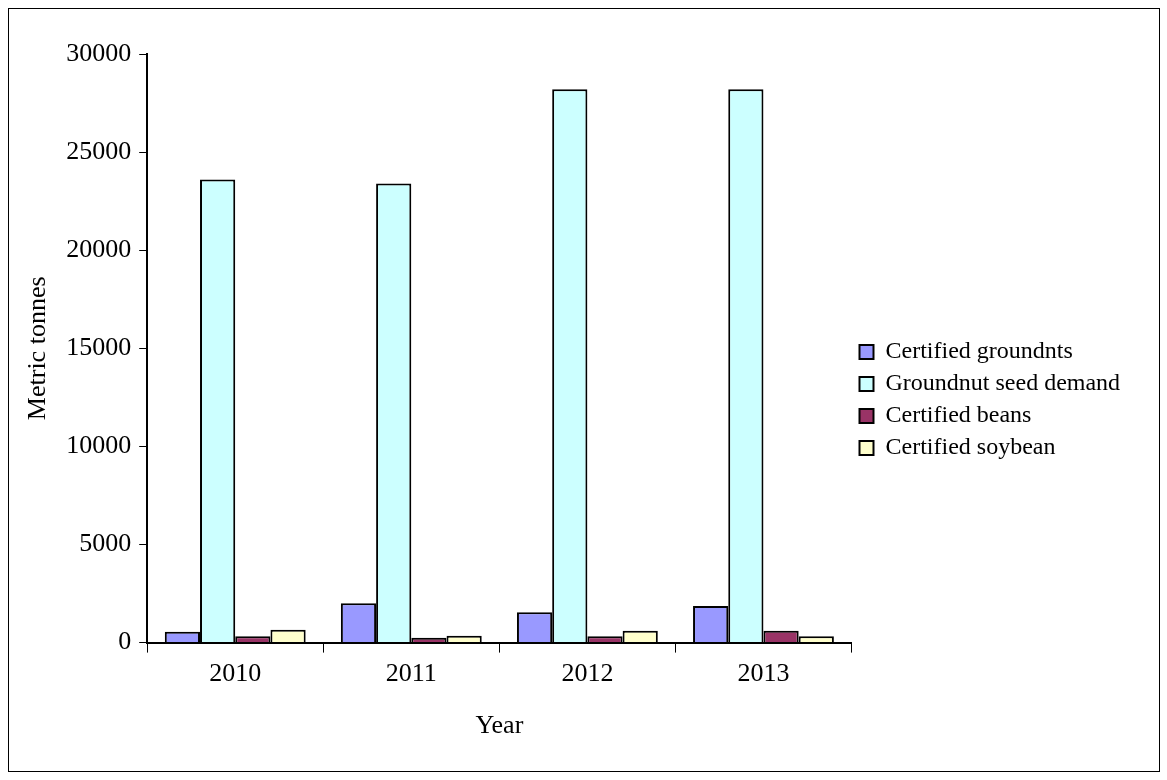 This screenshot has width=1167, height=780. What do you see at coordinates (499, 725) in the screenshot?
I see `x-axis-title: Year` at bounding box center [499, 725].